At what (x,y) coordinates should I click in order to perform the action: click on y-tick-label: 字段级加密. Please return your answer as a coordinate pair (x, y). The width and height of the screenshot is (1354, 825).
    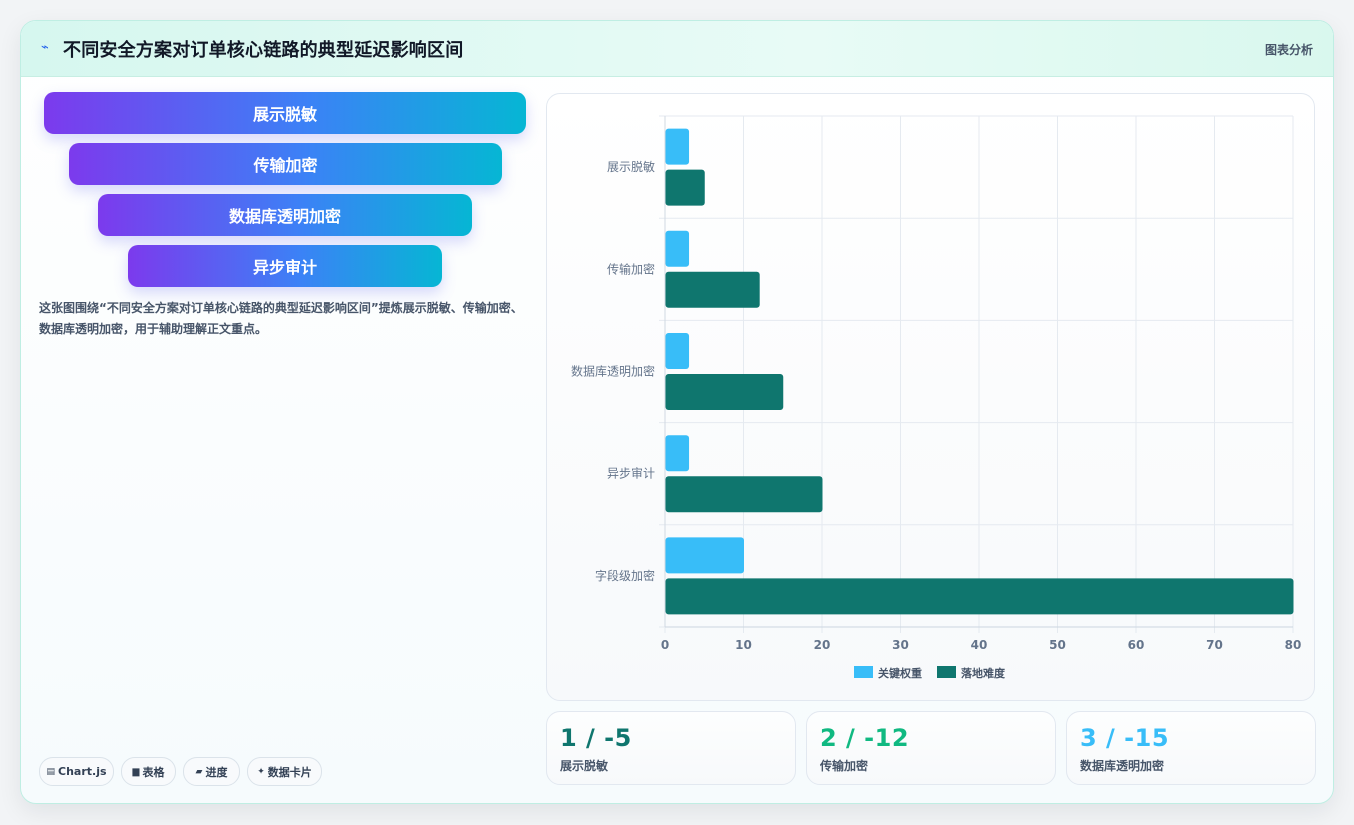
    Looking at the image, I should click on (625, 575).